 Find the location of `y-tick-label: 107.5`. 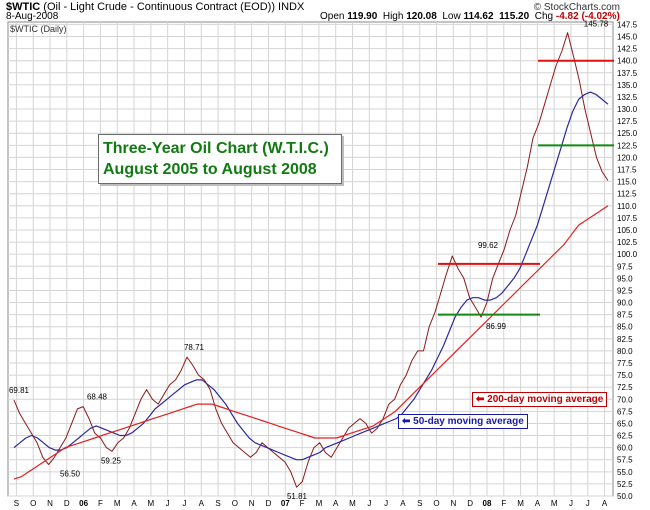

y-tick-label: 107.5 is located at coordinates (627, 218).